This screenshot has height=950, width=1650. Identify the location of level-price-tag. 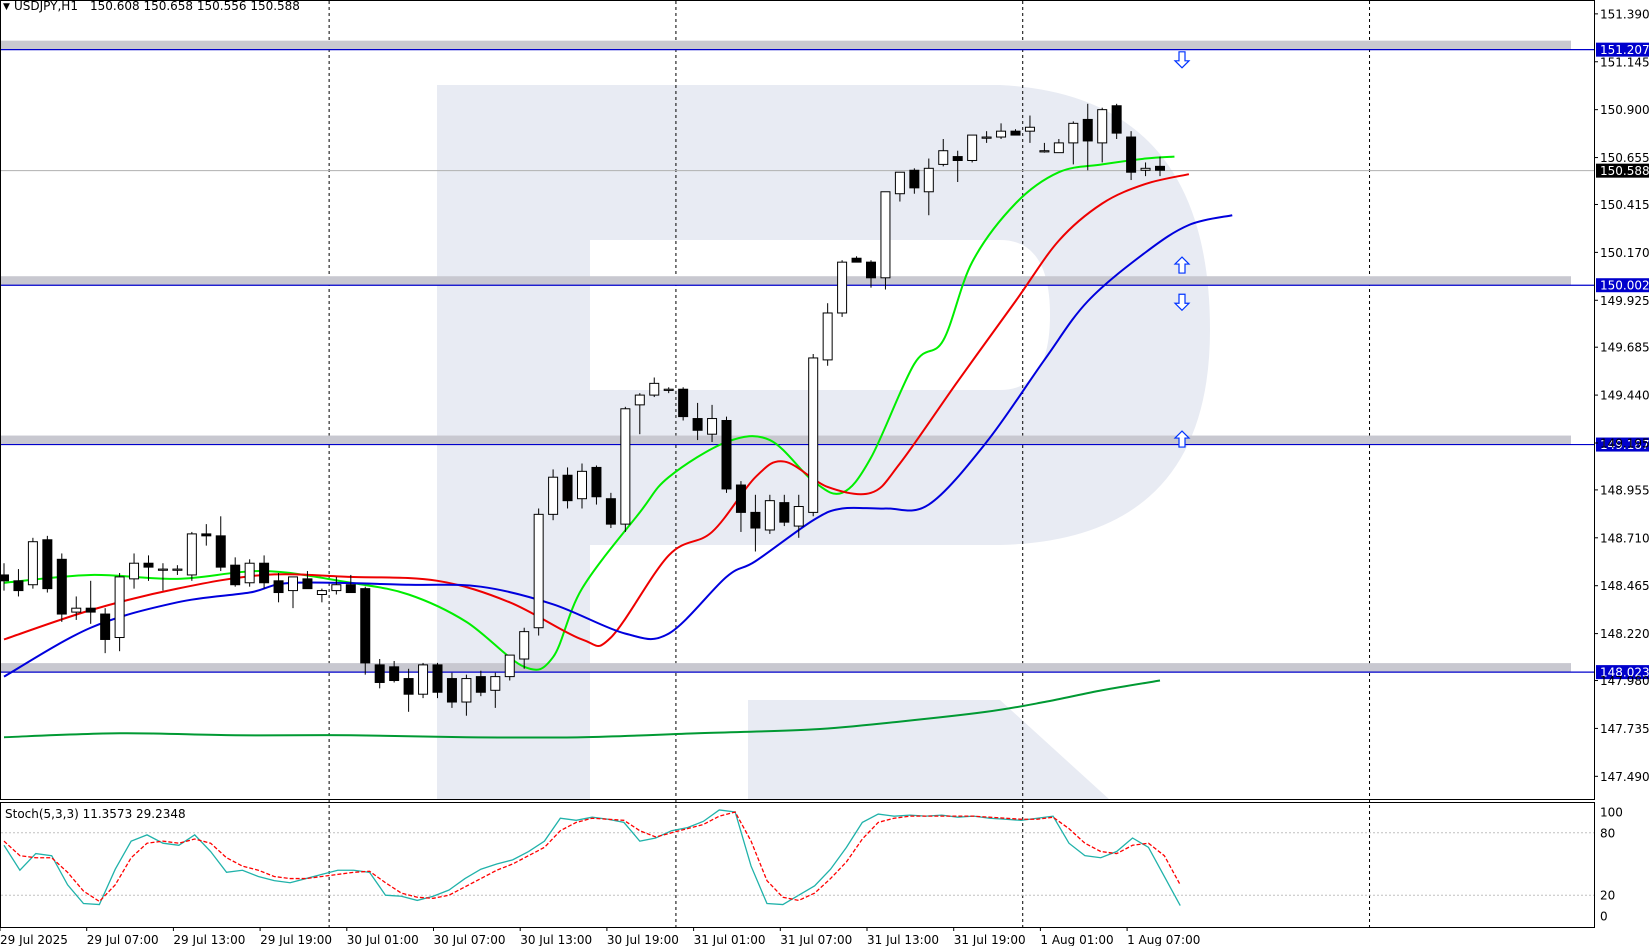
(1622, 444).